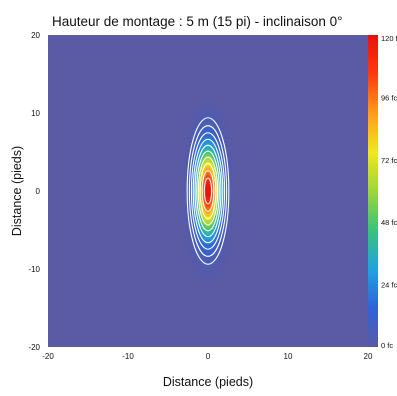  Describe the element at coordinates (389, 160) in the screenshot. I see `colorbar-tick-label: 72 fc` at that location.